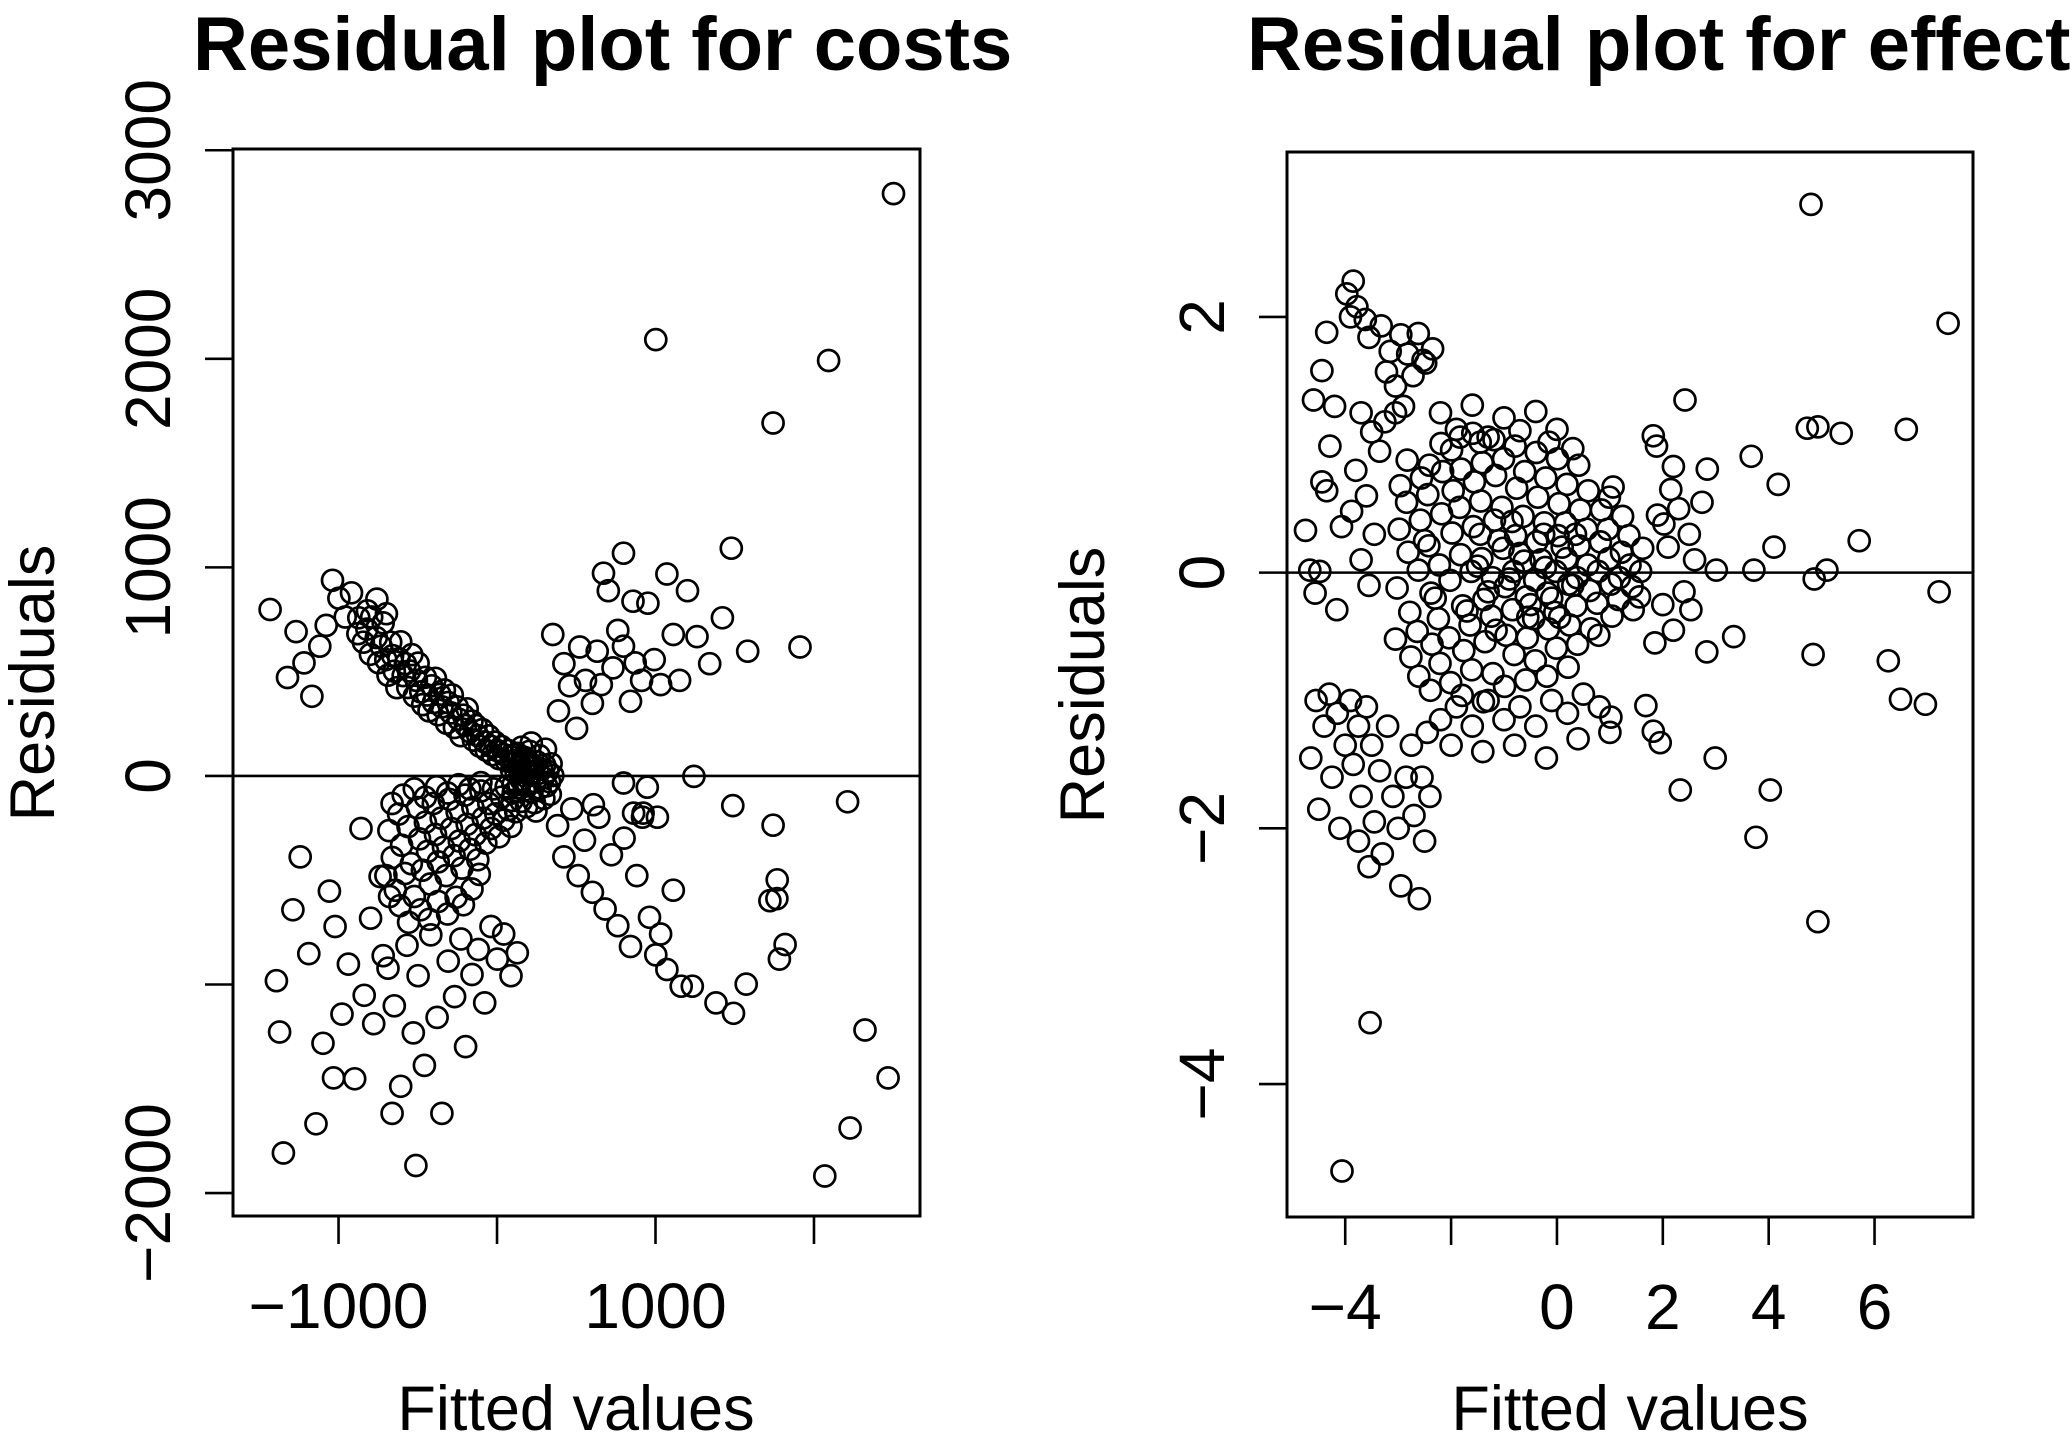 The height and width of the screenshot is (1449, 2072). Describe the element at coordinates (576, 1409) in the screenshot. I see `costs-x-axis-label: Fitted values` at that location.